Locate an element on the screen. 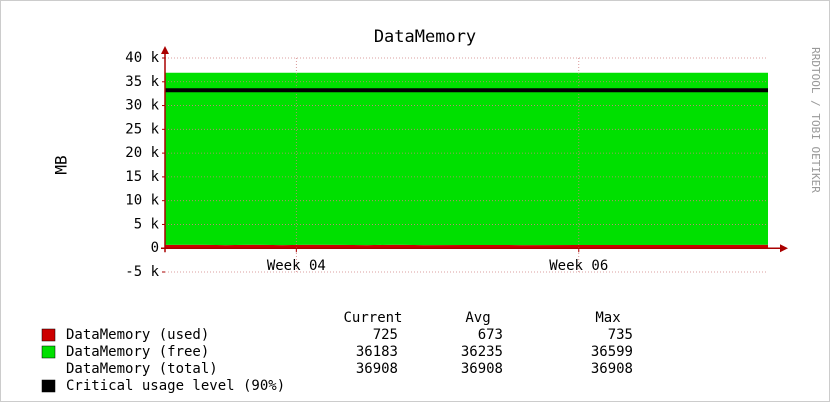 The image size is (830, 402). y-tick-label: 15 k is located at coordinates (142, 177).